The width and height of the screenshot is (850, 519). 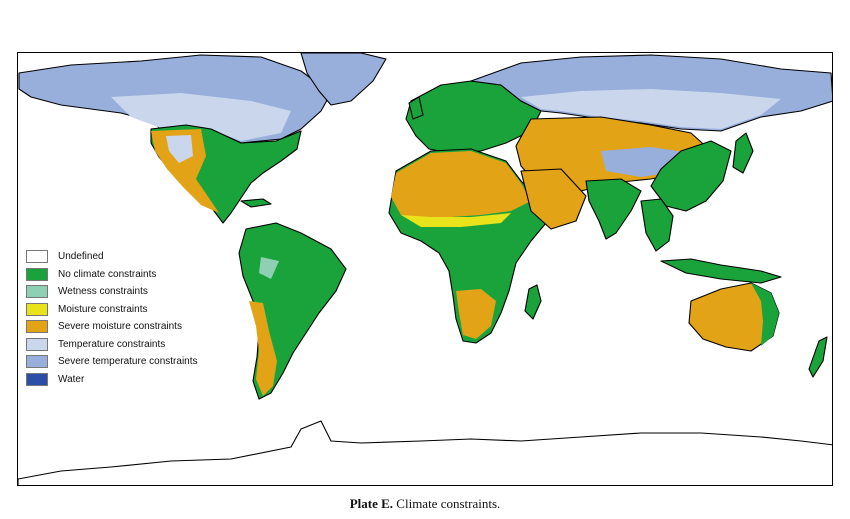 What do you see at coordinates (371, 503) in the screenshot?
I see `caption-label: Plate E.` at bounding box center [371, 503].